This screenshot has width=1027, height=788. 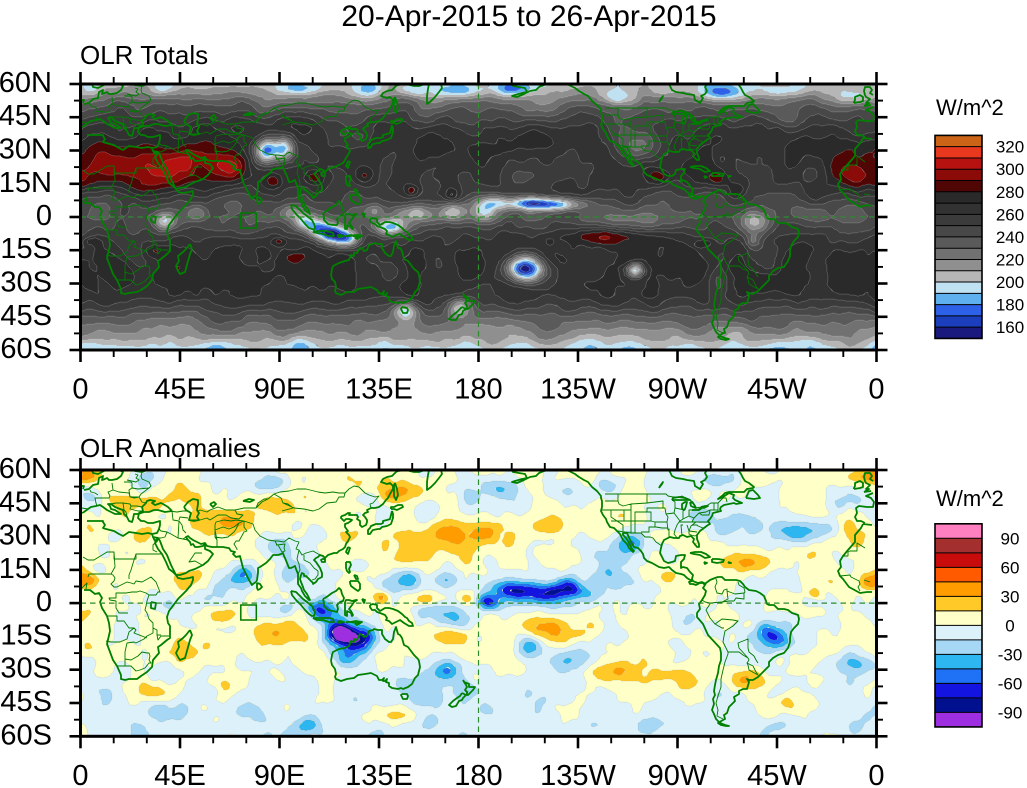 I want to click on svg-text: 20-Apr-2015 to 26-Apr-2015, so click(x=528, y=16).